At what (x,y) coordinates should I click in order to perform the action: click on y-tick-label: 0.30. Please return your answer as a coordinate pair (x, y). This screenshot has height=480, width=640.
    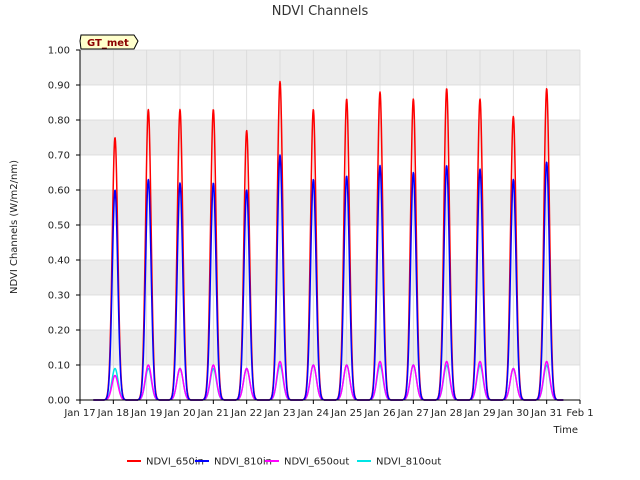
    Looking at the image, I should click on (59, 296).